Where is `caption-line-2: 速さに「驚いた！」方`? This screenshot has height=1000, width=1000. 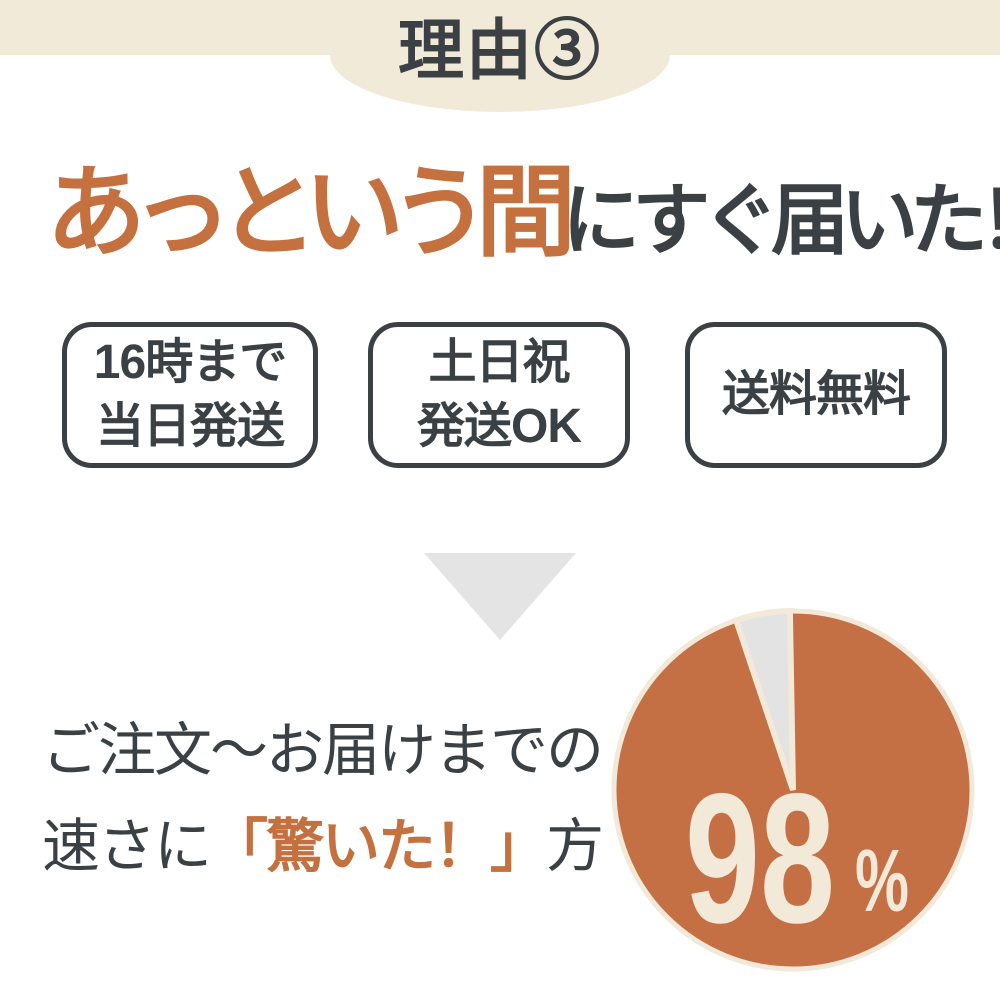 caption-line-2: 速さに「驚いた！」方 is located at coordinates (327, 847).